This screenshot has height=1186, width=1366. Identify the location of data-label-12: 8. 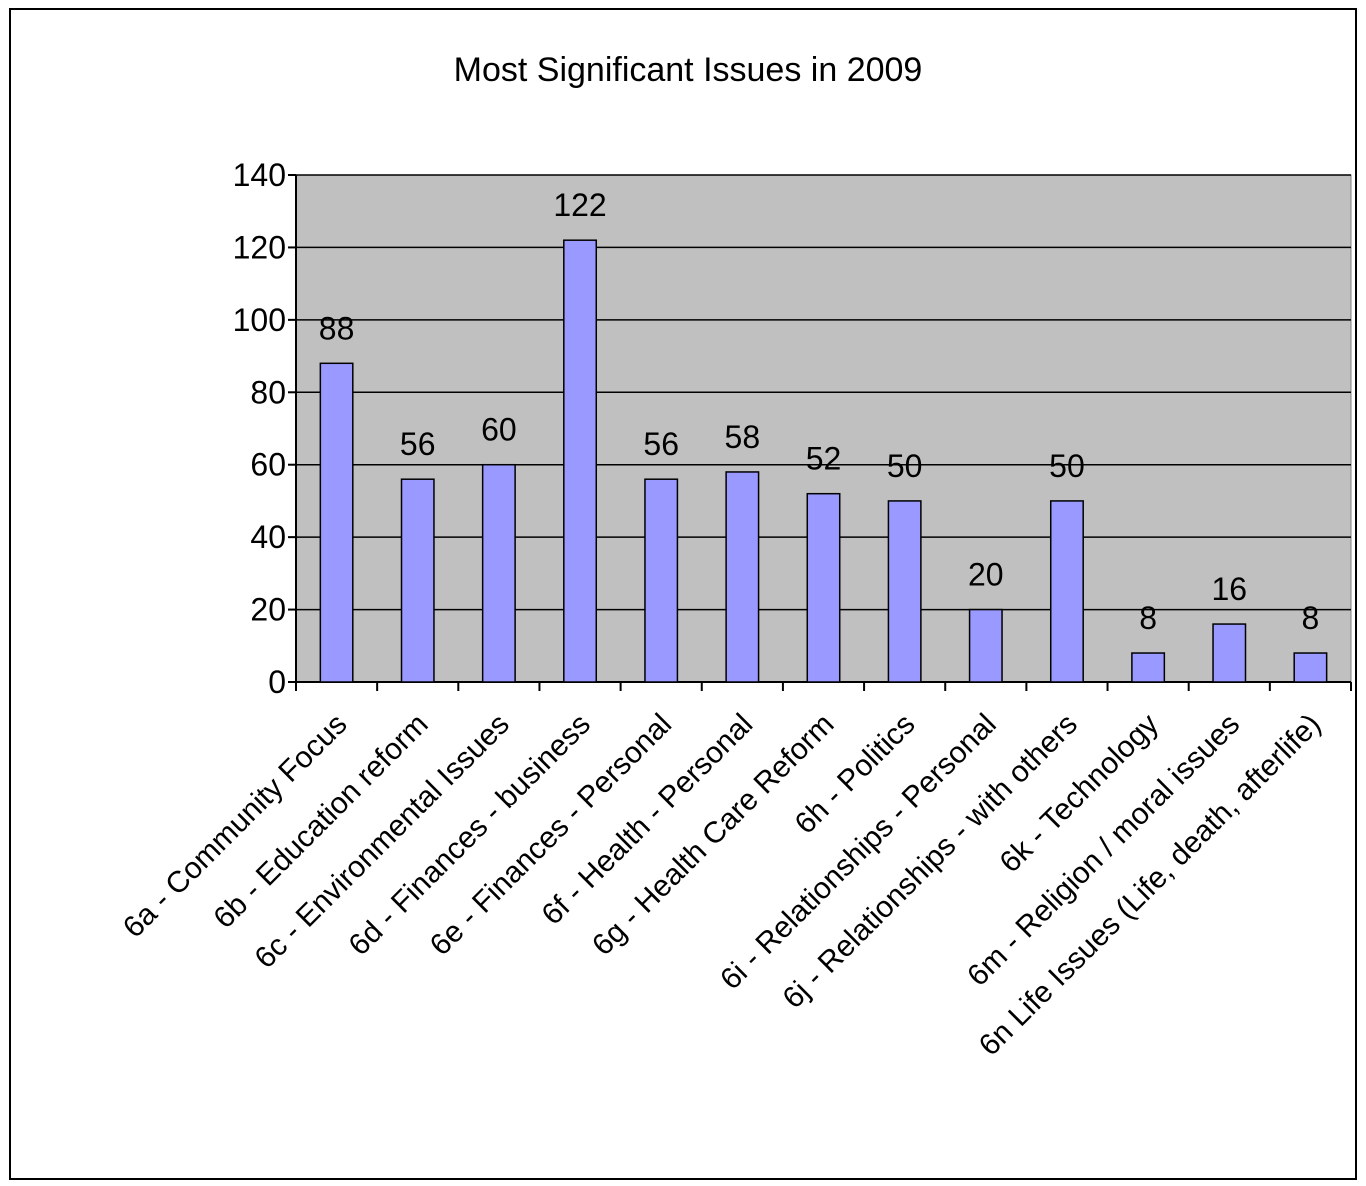
(1311, 618).